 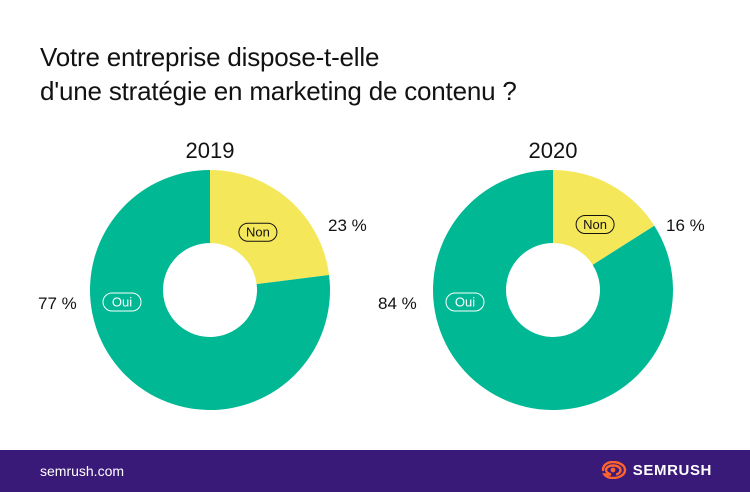 I want to click on pct-non-2019: 23 %, so click(x=347, y=225).